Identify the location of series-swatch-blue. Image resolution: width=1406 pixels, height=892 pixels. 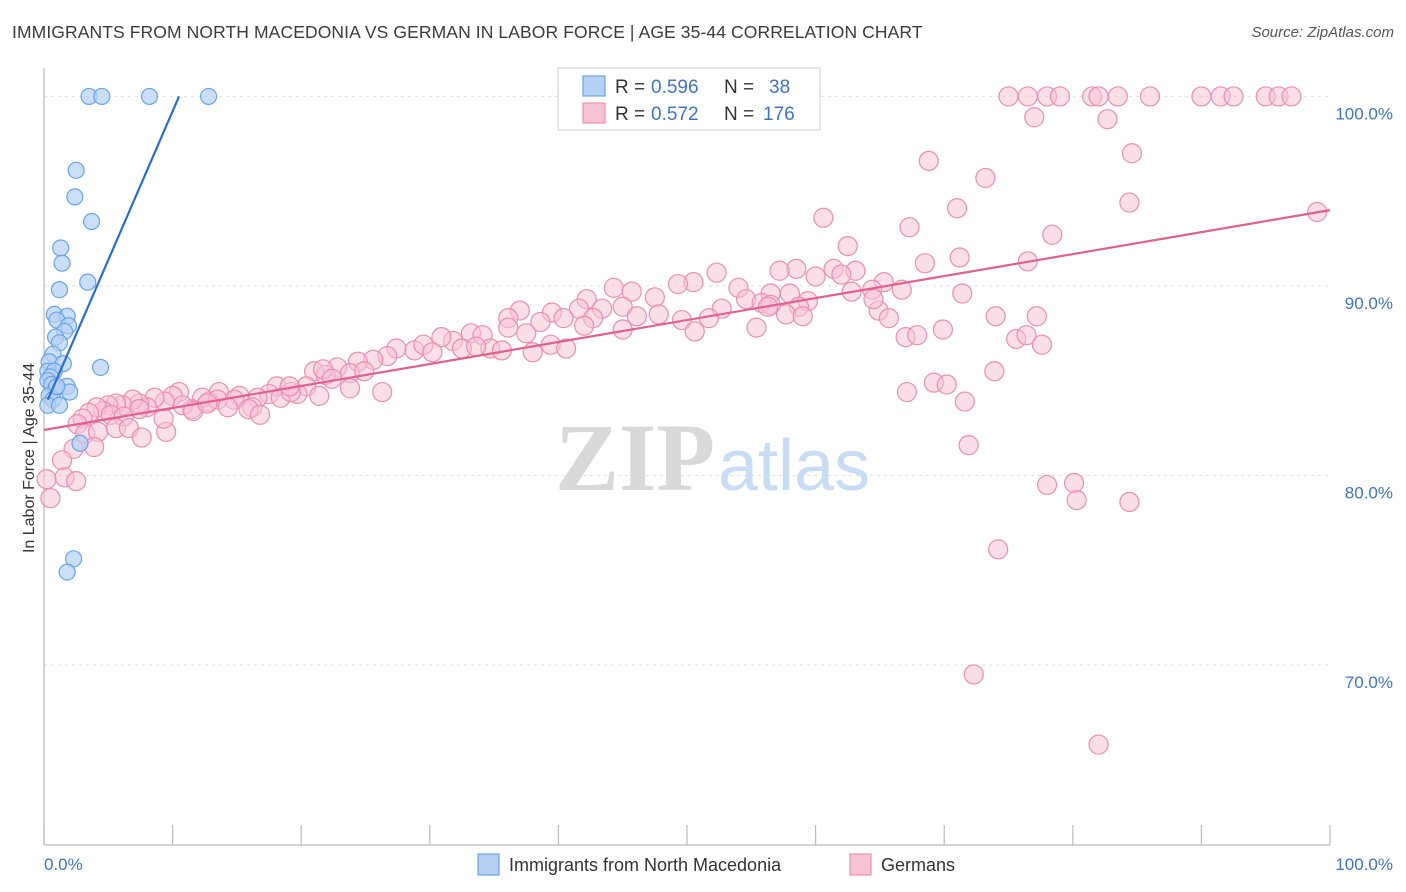
(488, 864).